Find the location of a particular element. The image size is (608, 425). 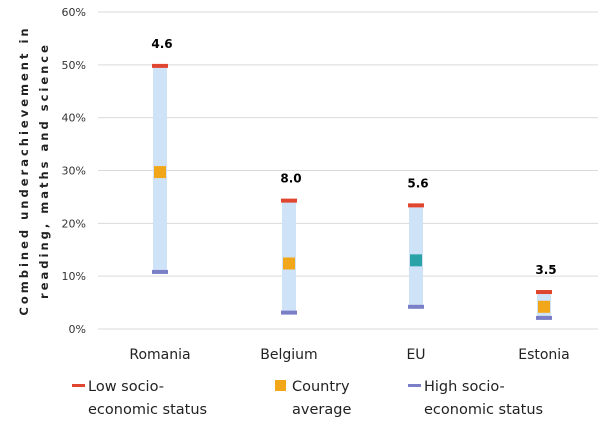

y-axis-ticks: 0% 10% 20% 30% 40% 50% 60% is located at coordinates (74, 171).